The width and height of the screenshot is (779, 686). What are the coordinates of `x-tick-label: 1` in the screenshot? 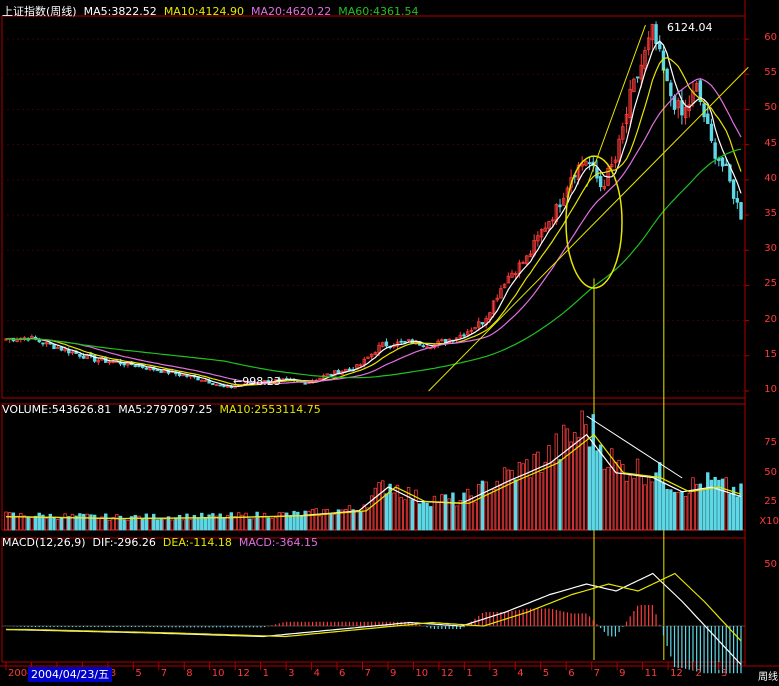 It's located at (469, 673).